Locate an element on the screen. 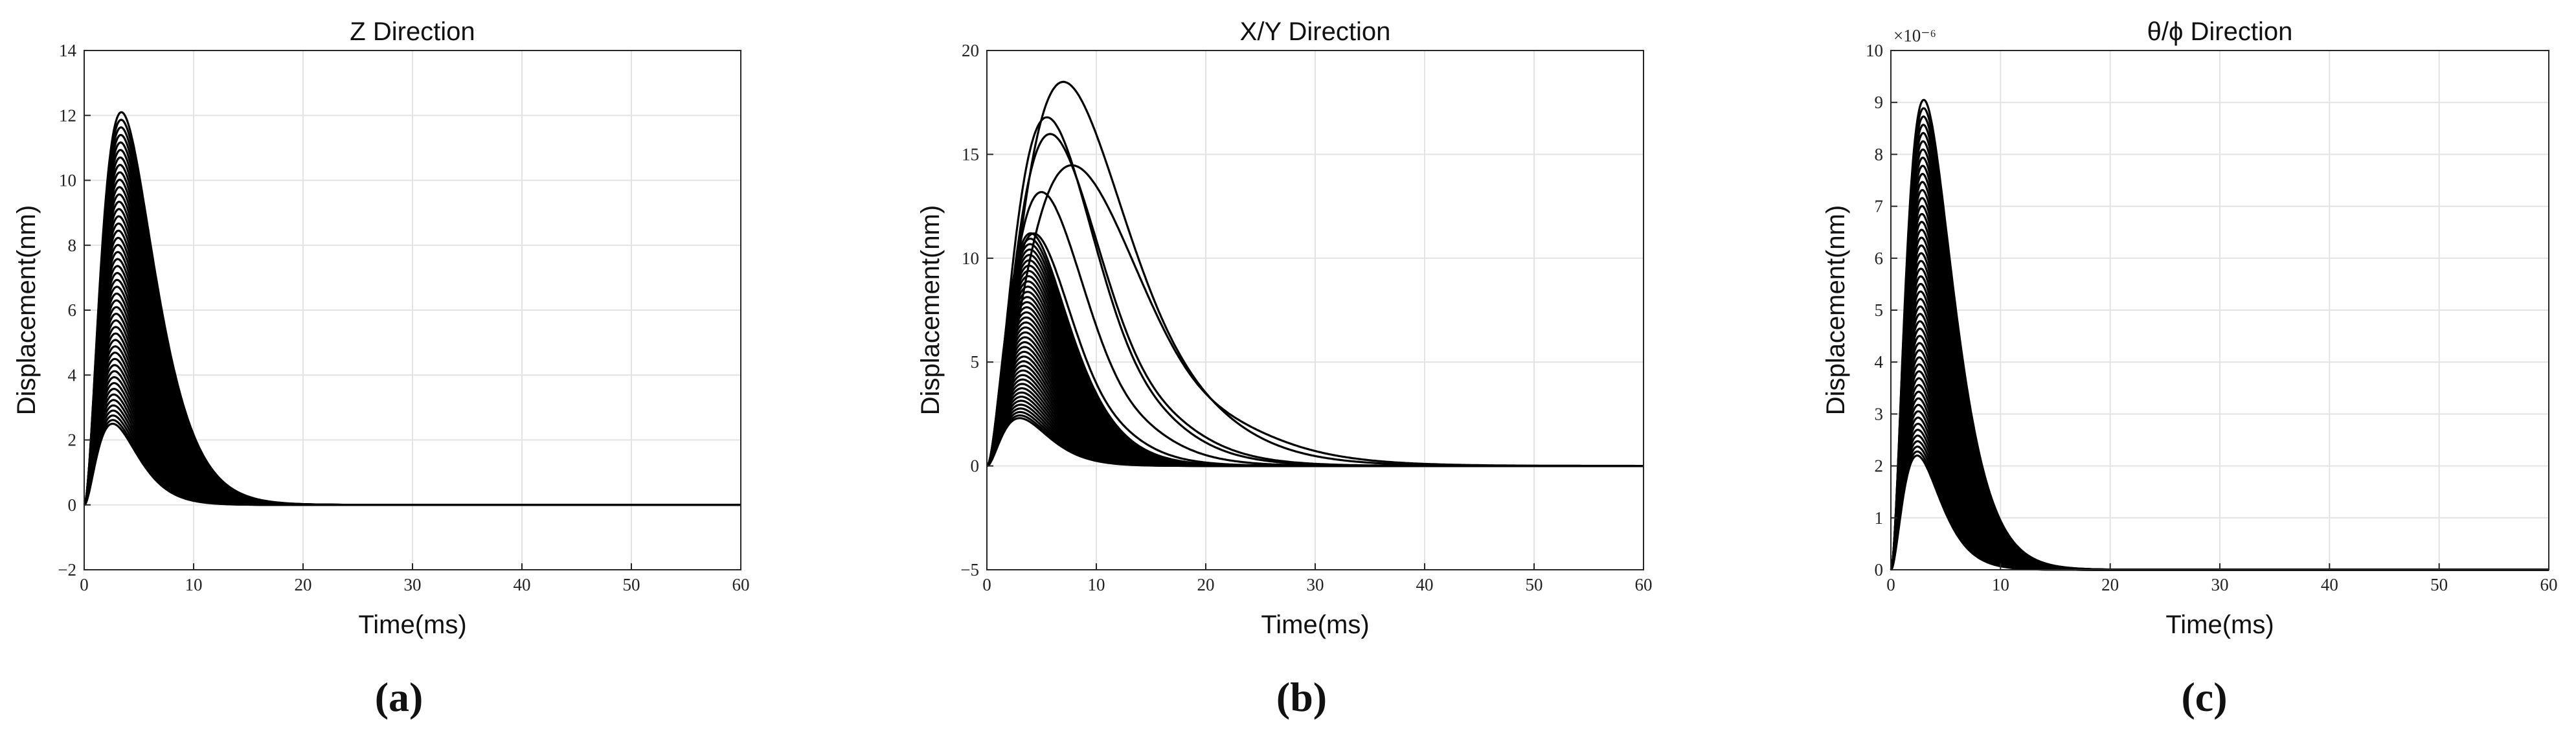 This screenshot has width=2576, height=742. panel-b-ytick-label: 10 is located at coordinates (970, 258).